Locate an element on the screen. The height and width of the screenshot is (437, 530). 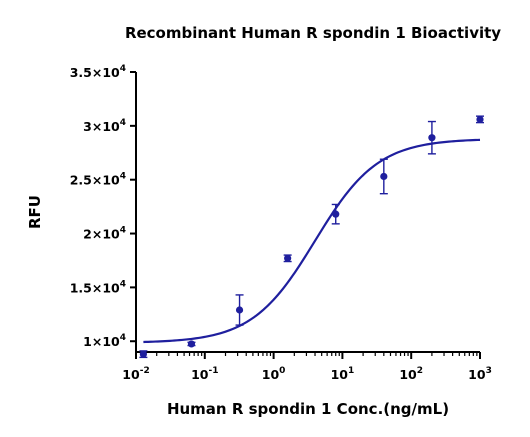
x-axis-label: Human R spondin 1 Conc.(ng/mL) is located at coordinates (308, 409).